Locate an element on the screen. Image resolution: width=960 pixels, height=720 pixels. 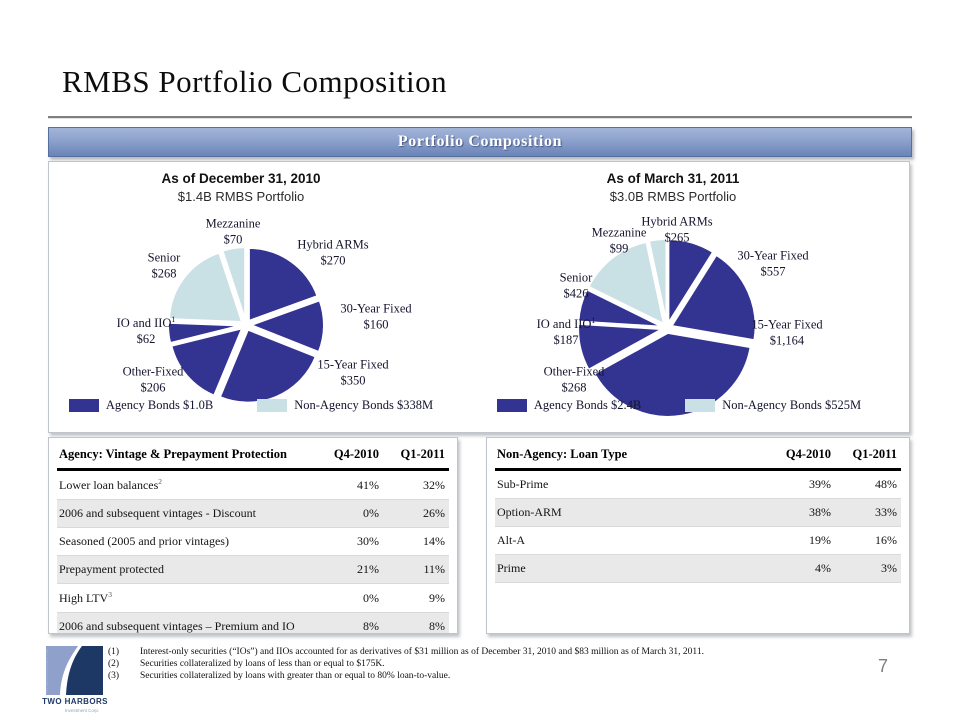
pie-slice-value: $426 is located at coordinates (576, 293).